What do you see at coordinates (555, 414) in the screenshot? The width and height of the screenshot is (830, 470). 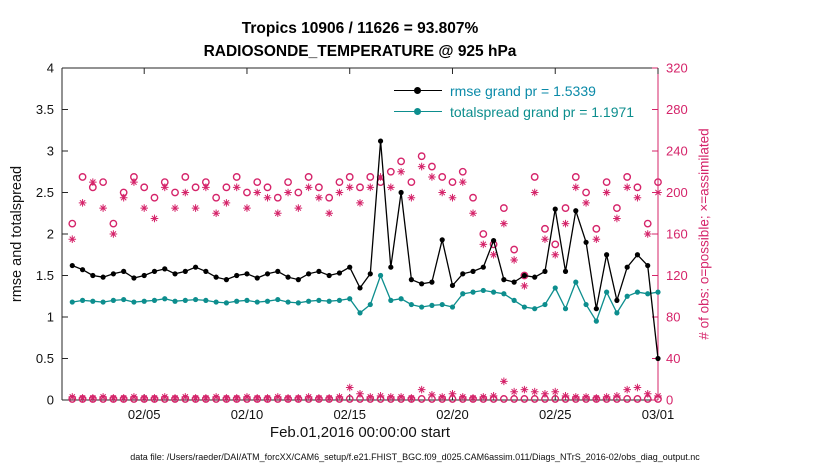 I see `svg-text: 02/25` at bounding box center [555, 414].